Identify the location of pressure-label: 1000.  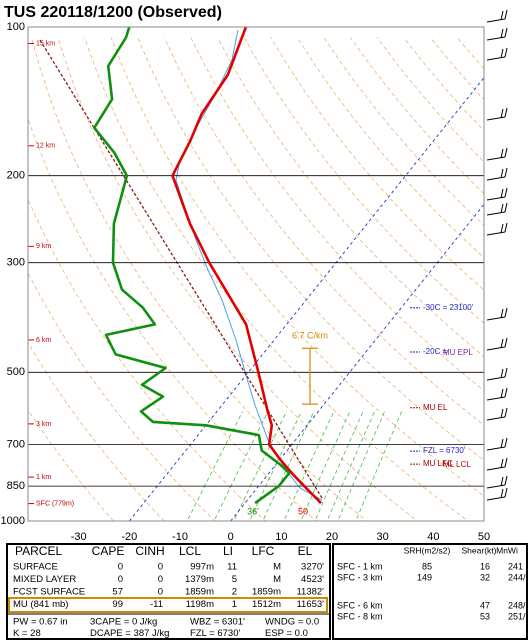
(13, 521).